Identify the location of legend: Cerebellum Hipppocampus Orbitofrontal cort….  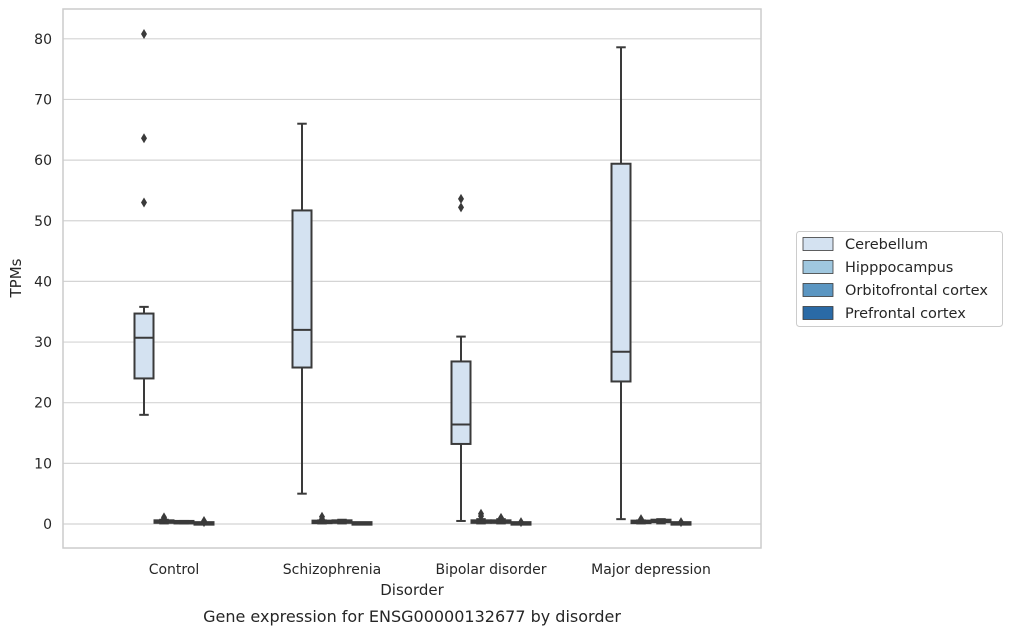
(899, 279).